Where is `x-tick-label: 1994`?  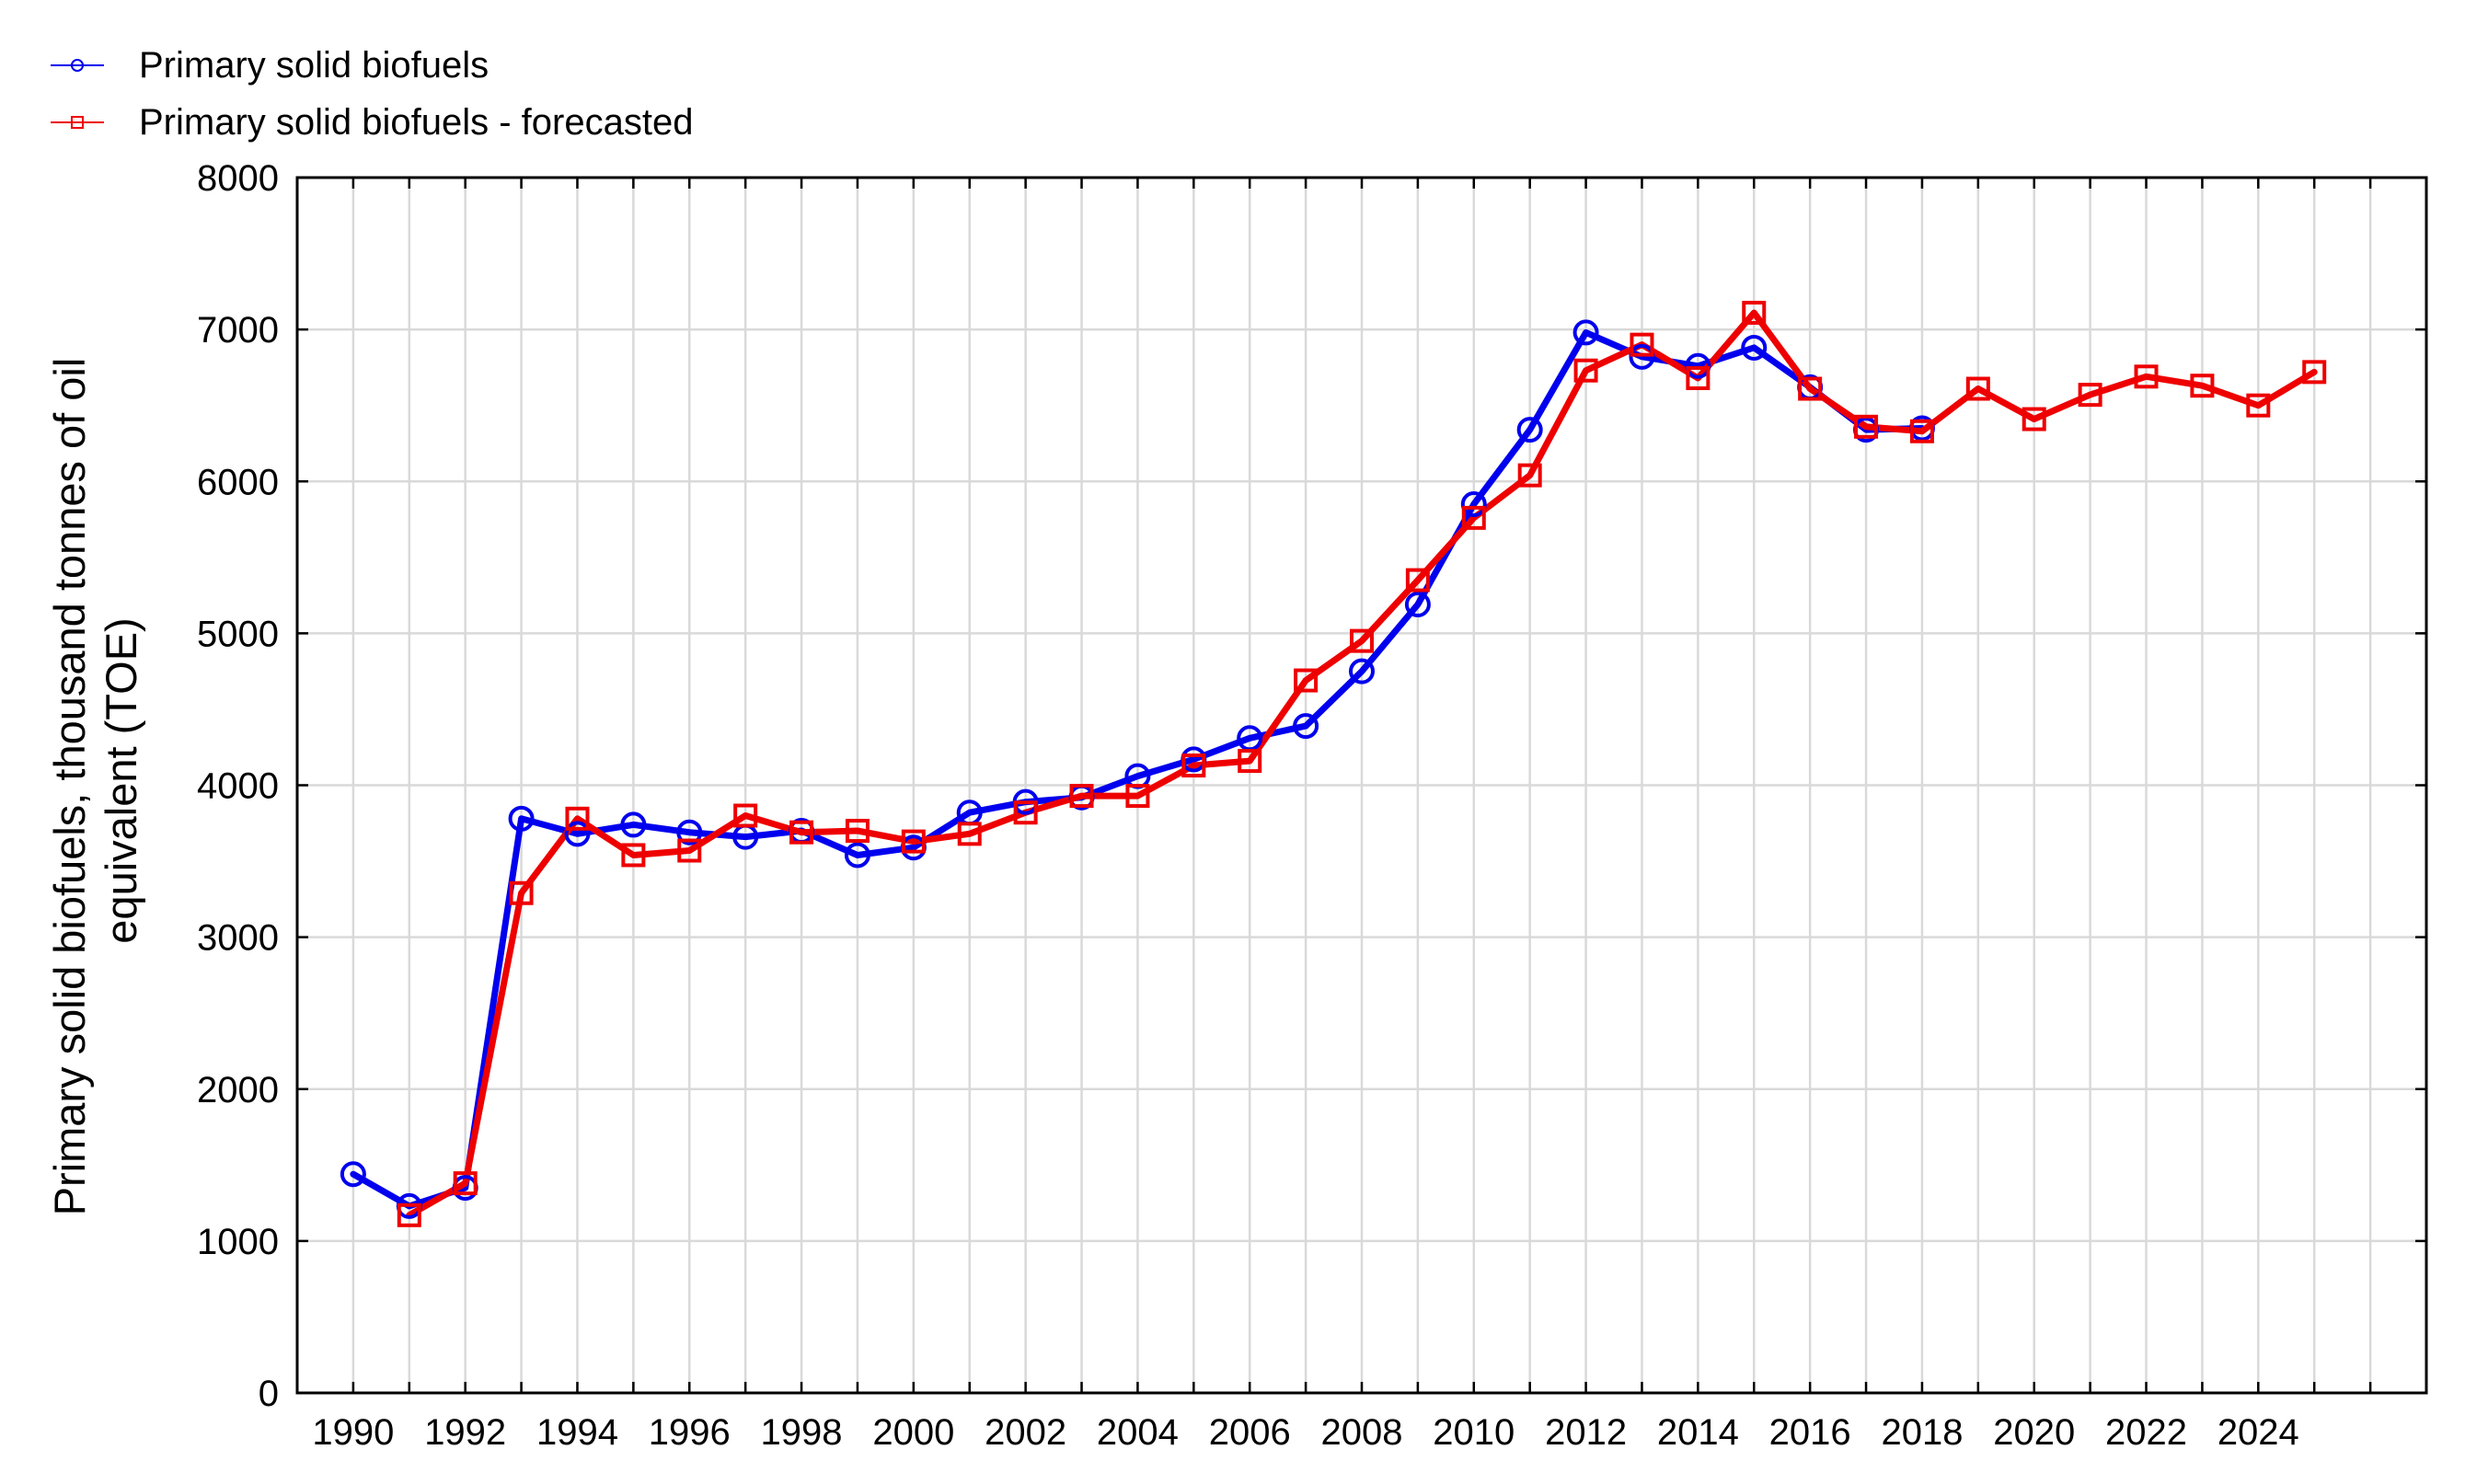
x-tick-label: 1994 is located at coordinates (577, 1432).